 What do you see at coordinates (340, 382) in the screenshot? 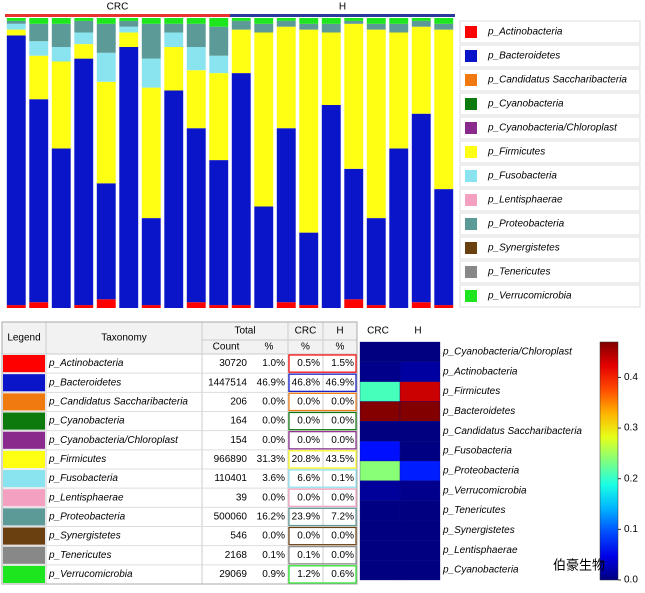
I see `h-percent: 46.9%` at bounding box center [340, 382].